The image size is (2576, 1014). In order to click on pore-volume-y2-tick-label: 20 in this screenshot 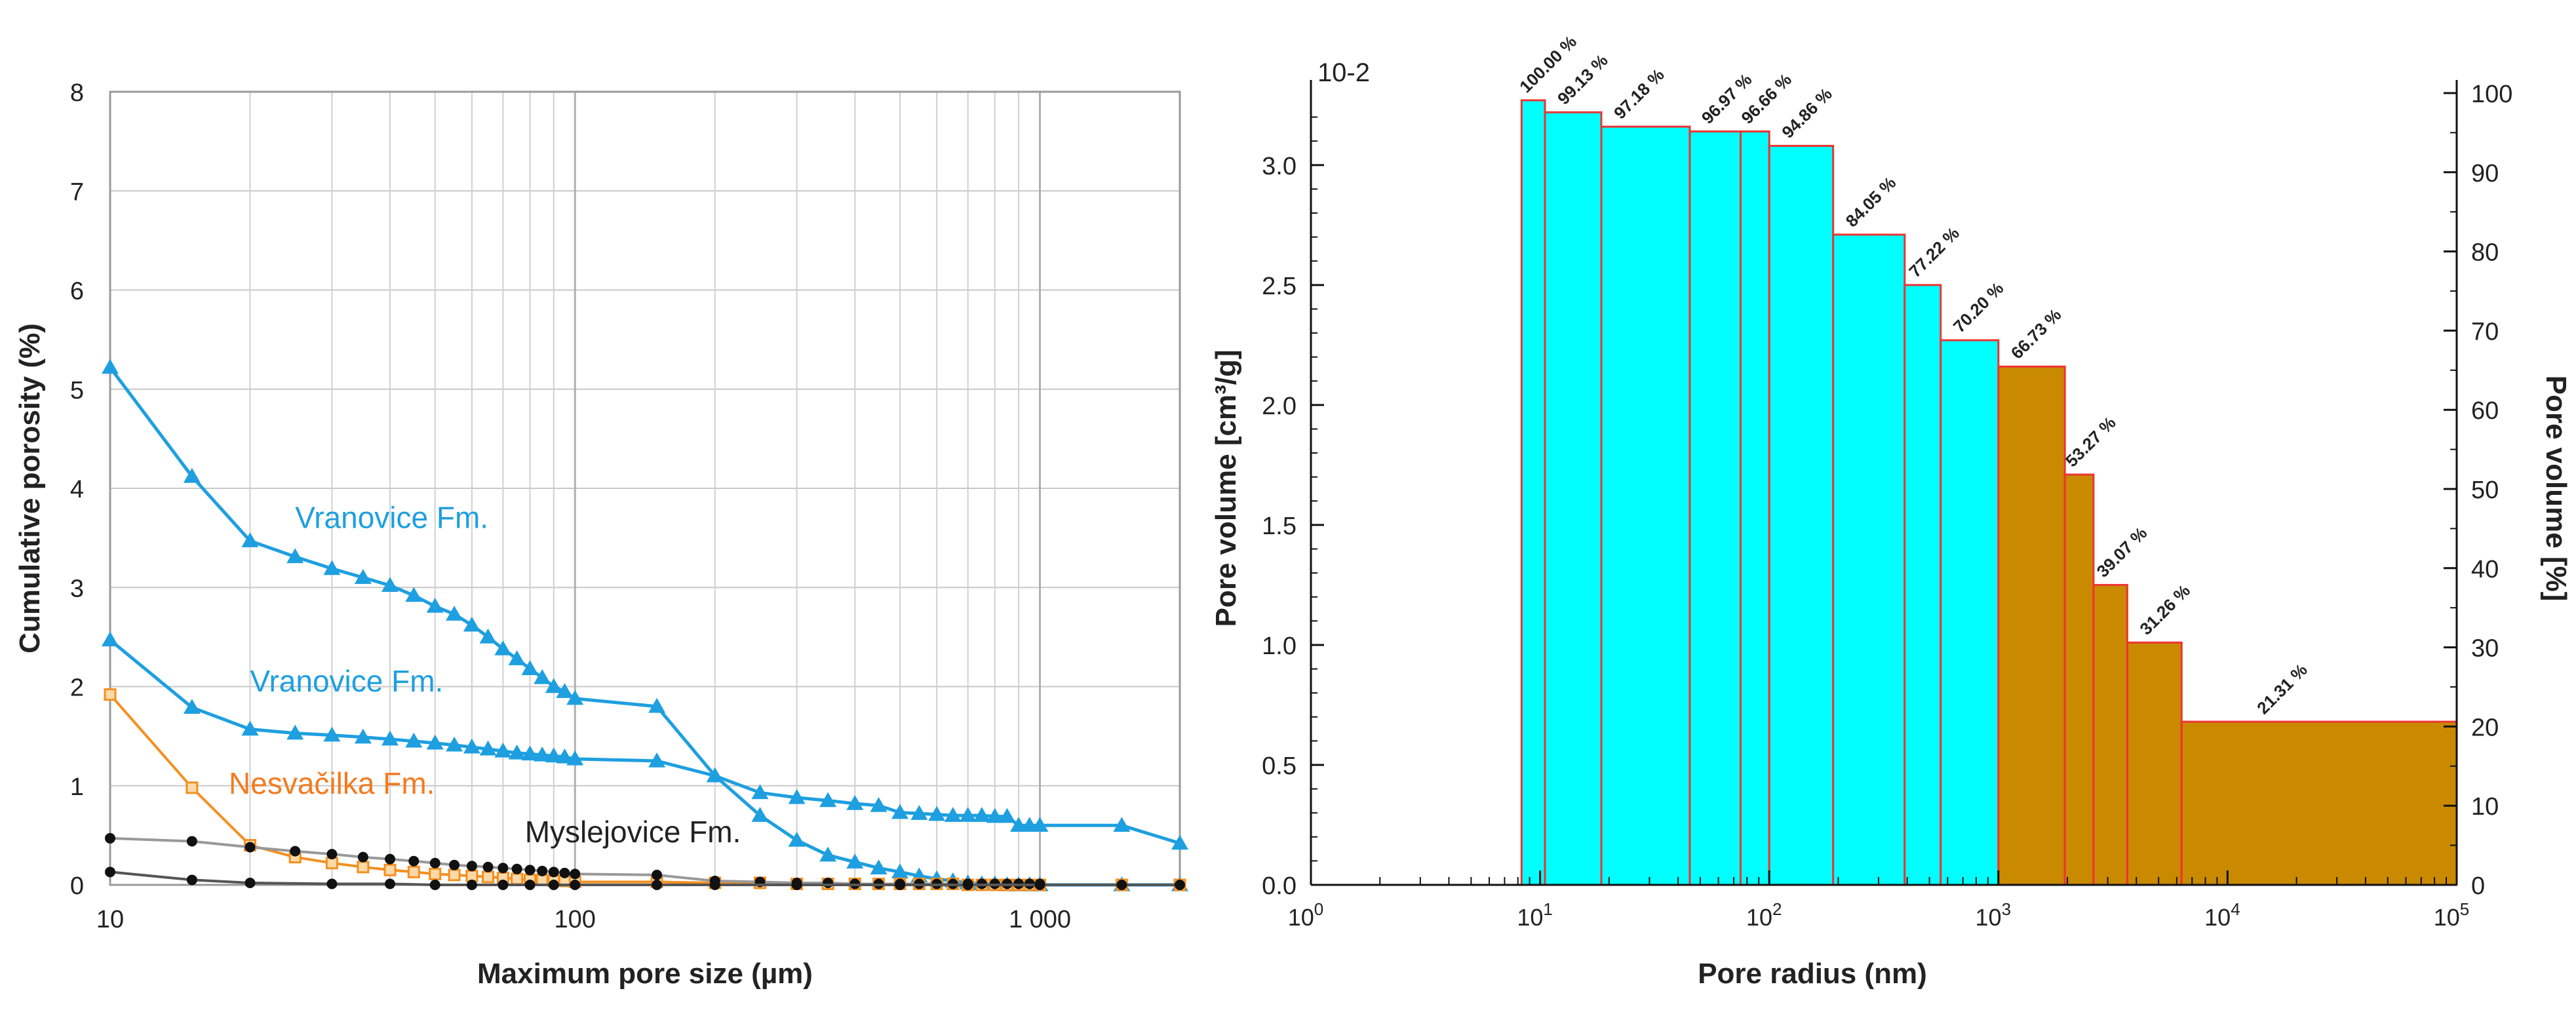, I will do `click(2485, 727)`.